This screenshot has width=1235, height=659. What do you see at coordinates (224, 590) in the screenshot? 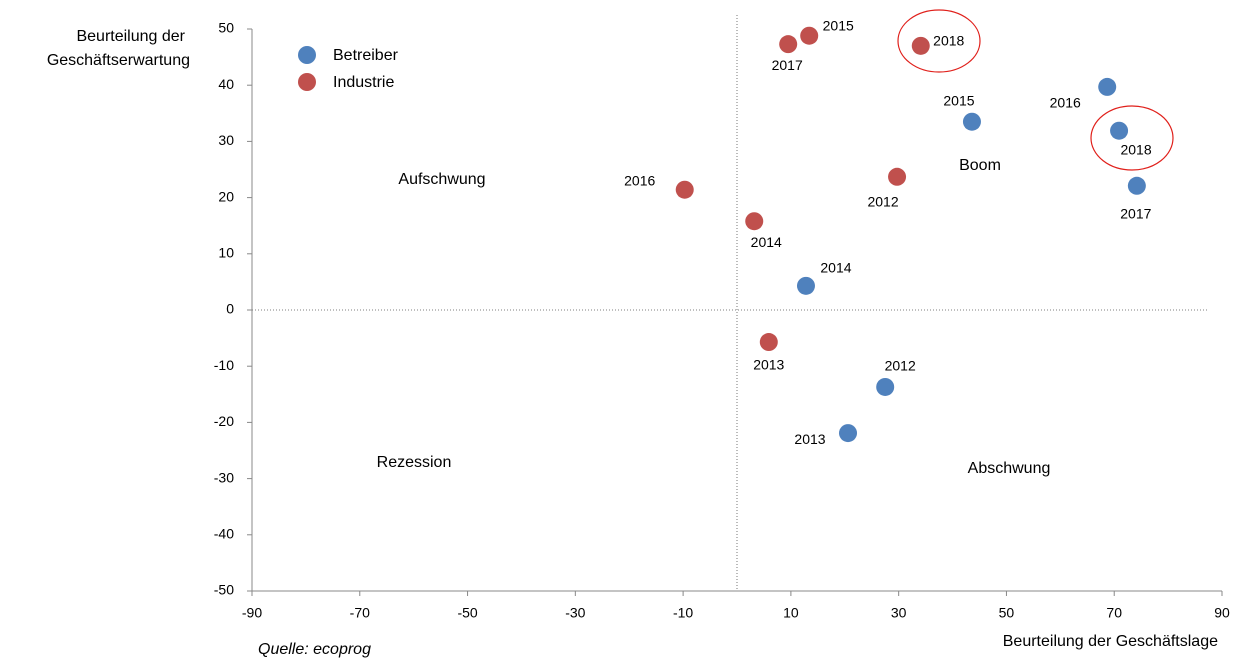
I see `y-tick-label: -50` at bounding box center [224, 590].